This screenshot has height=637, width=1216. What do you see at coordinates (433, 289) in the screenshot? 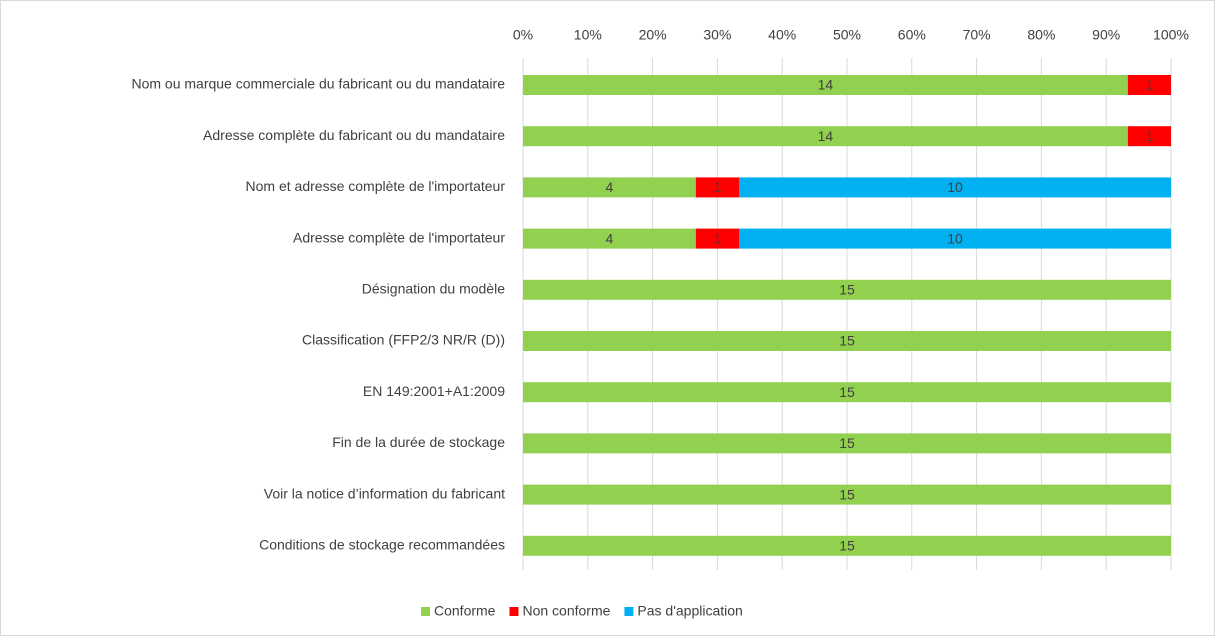
I see `y-tick-label: Désignation du modèle` at bounding box center [433, 289].